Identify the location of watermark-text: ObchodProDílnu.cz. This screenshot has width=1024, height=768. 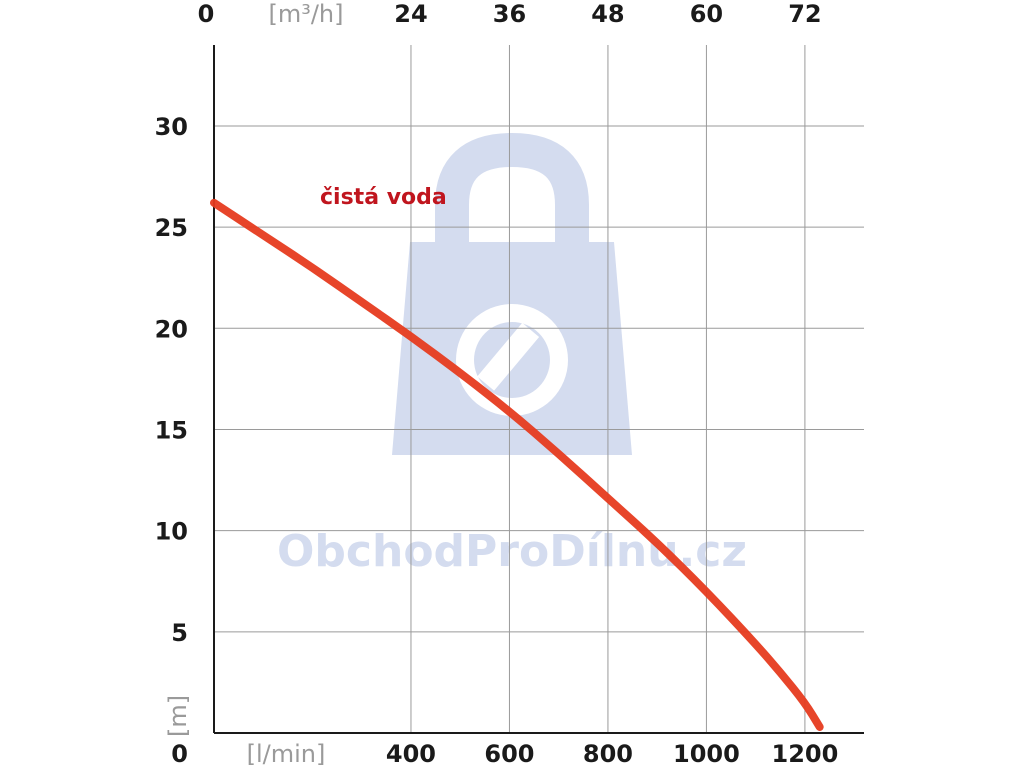
(512, 551).